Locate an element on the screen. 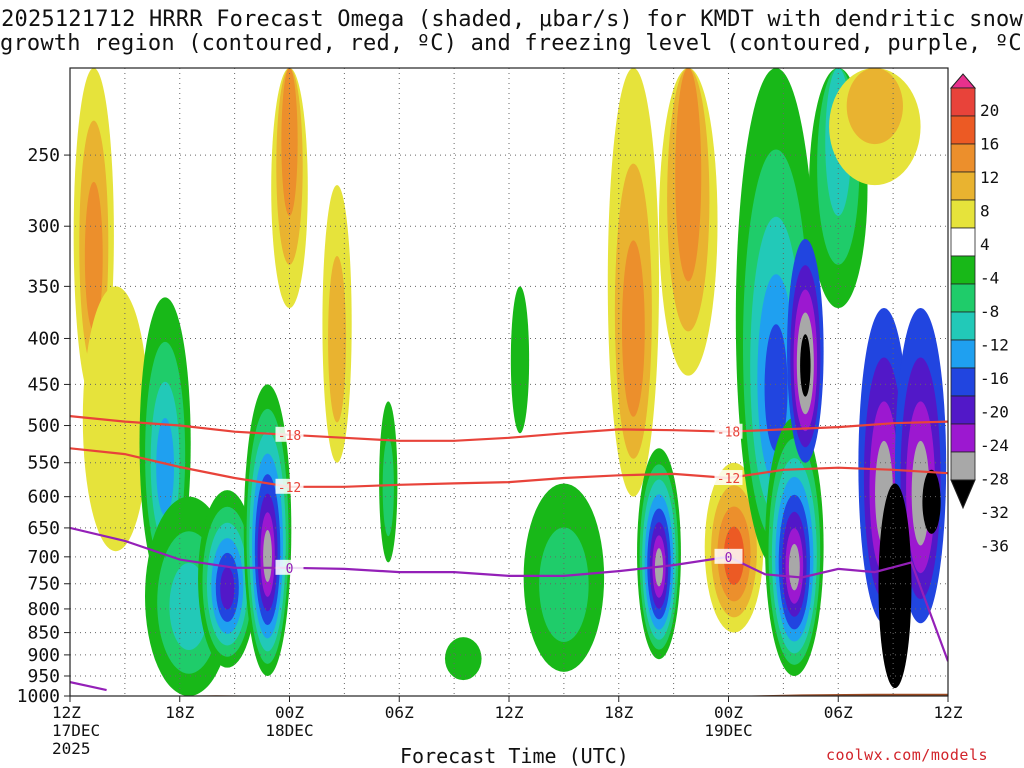 Image resolution: width=1024 pixels, height=768 pixels. contour-label-1-0: -12 is located at coordinates (289, 488).